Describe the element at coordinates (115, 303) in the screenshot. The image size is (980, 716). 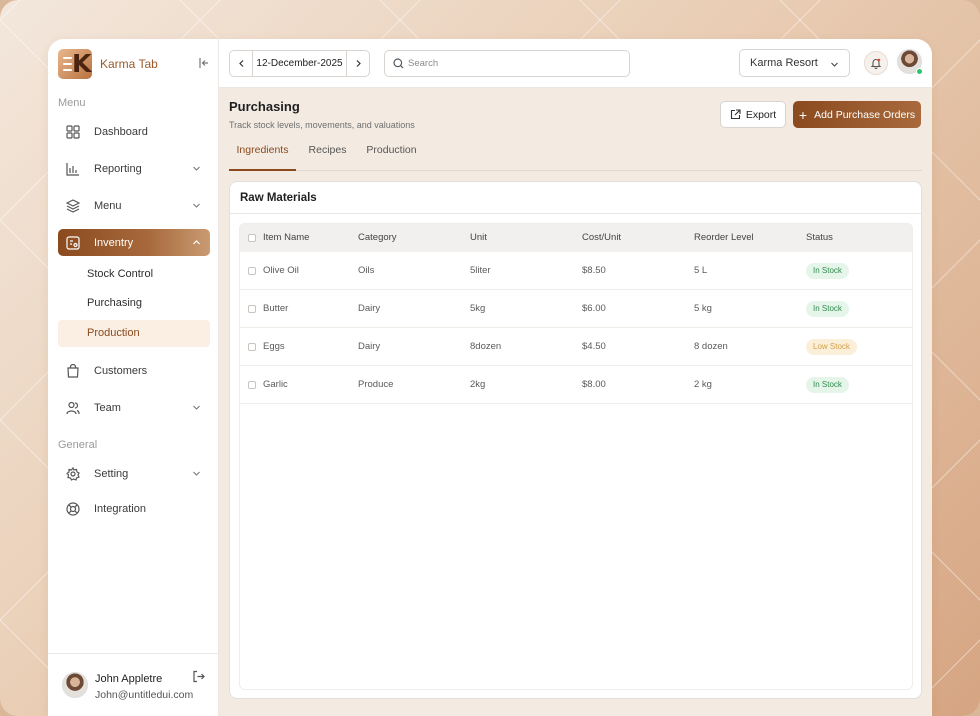
I see `sidebar-subitem-purchasing: Purchasing` at that location.